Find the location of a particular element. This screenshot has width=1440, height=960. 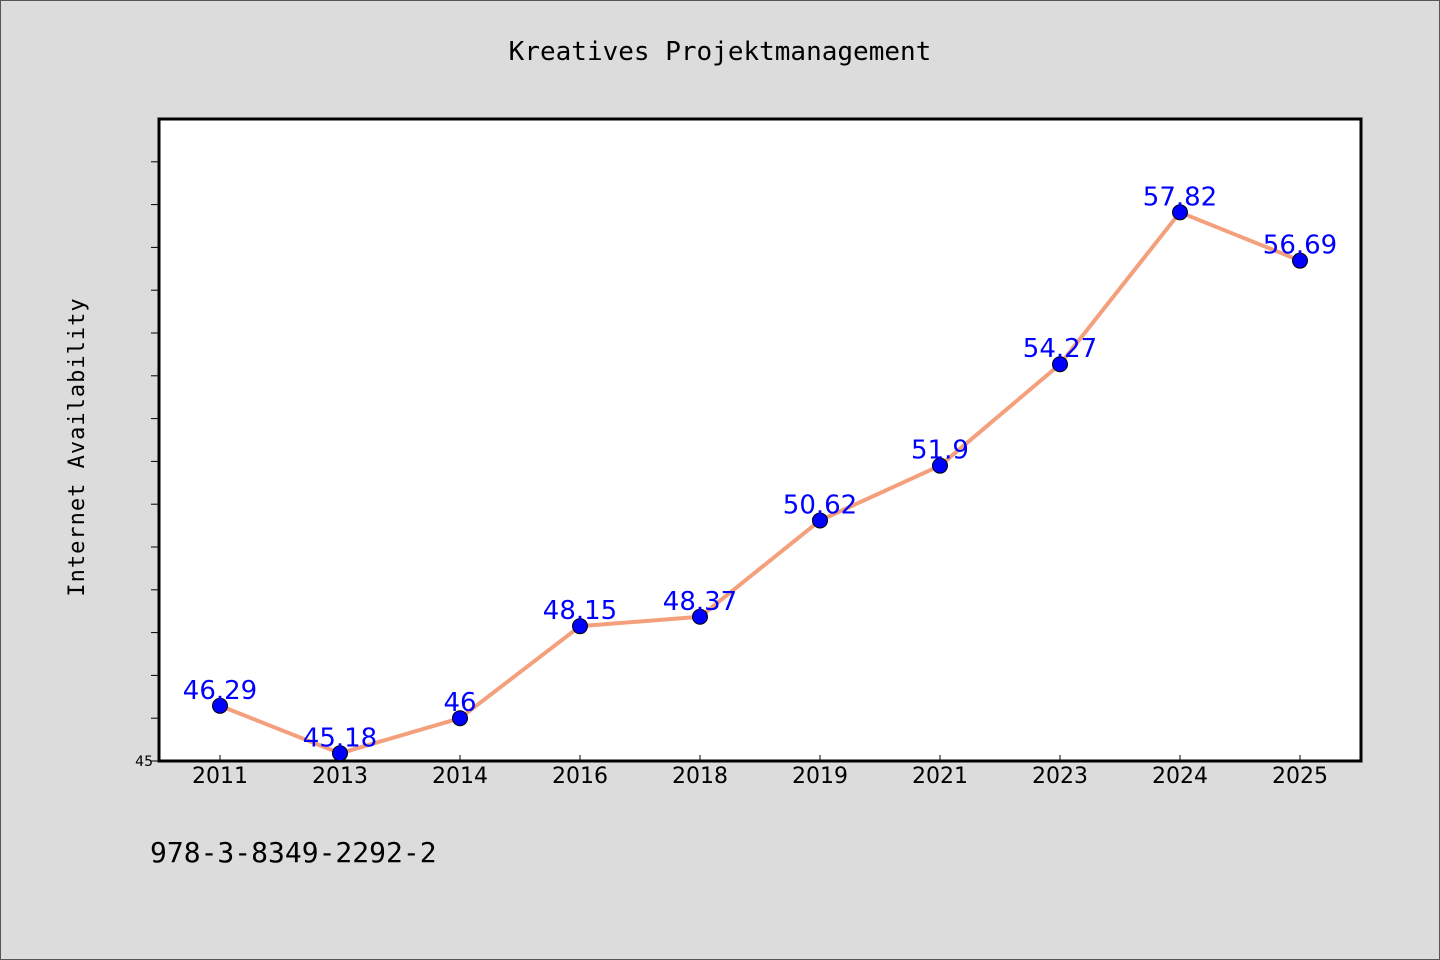

x-axis-ticks: 2011 2013 2014 2016 2018 2019 2021 2023 2024 2025 is located at coordinates (760, 772).